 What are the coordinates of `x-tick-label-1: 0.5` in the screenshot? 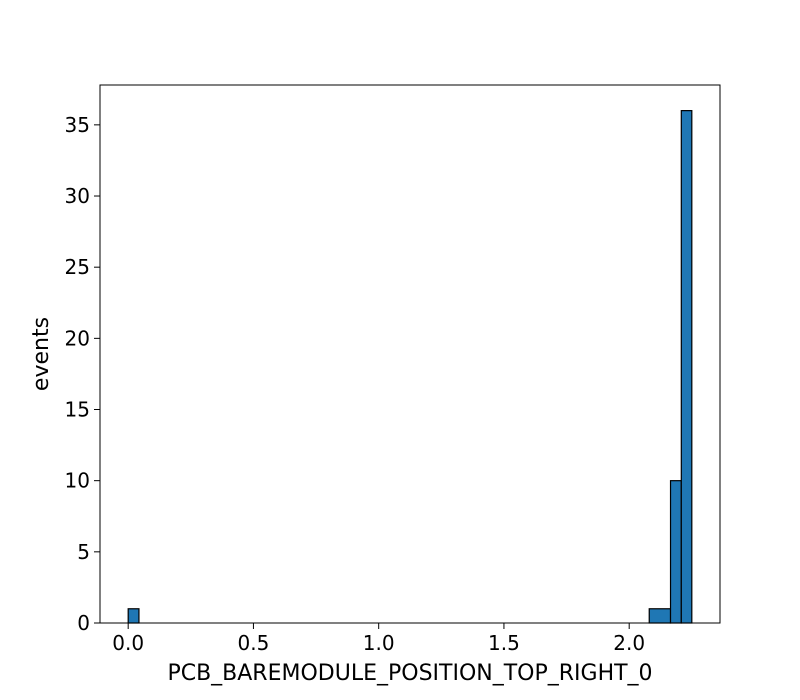 It's located at (254, 643).